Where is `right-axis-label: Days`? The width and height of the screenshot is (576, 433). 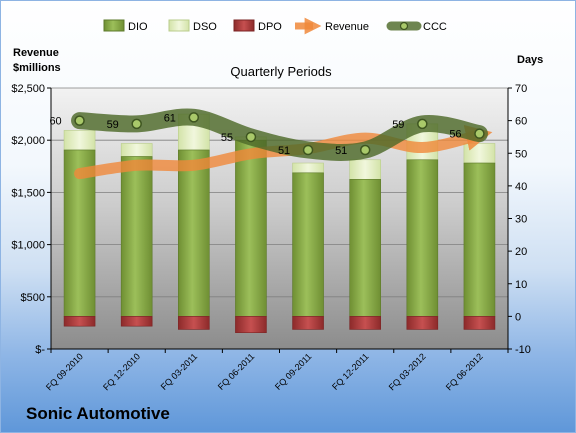 right-axis-label: Days is located at coordinates (530, 60).